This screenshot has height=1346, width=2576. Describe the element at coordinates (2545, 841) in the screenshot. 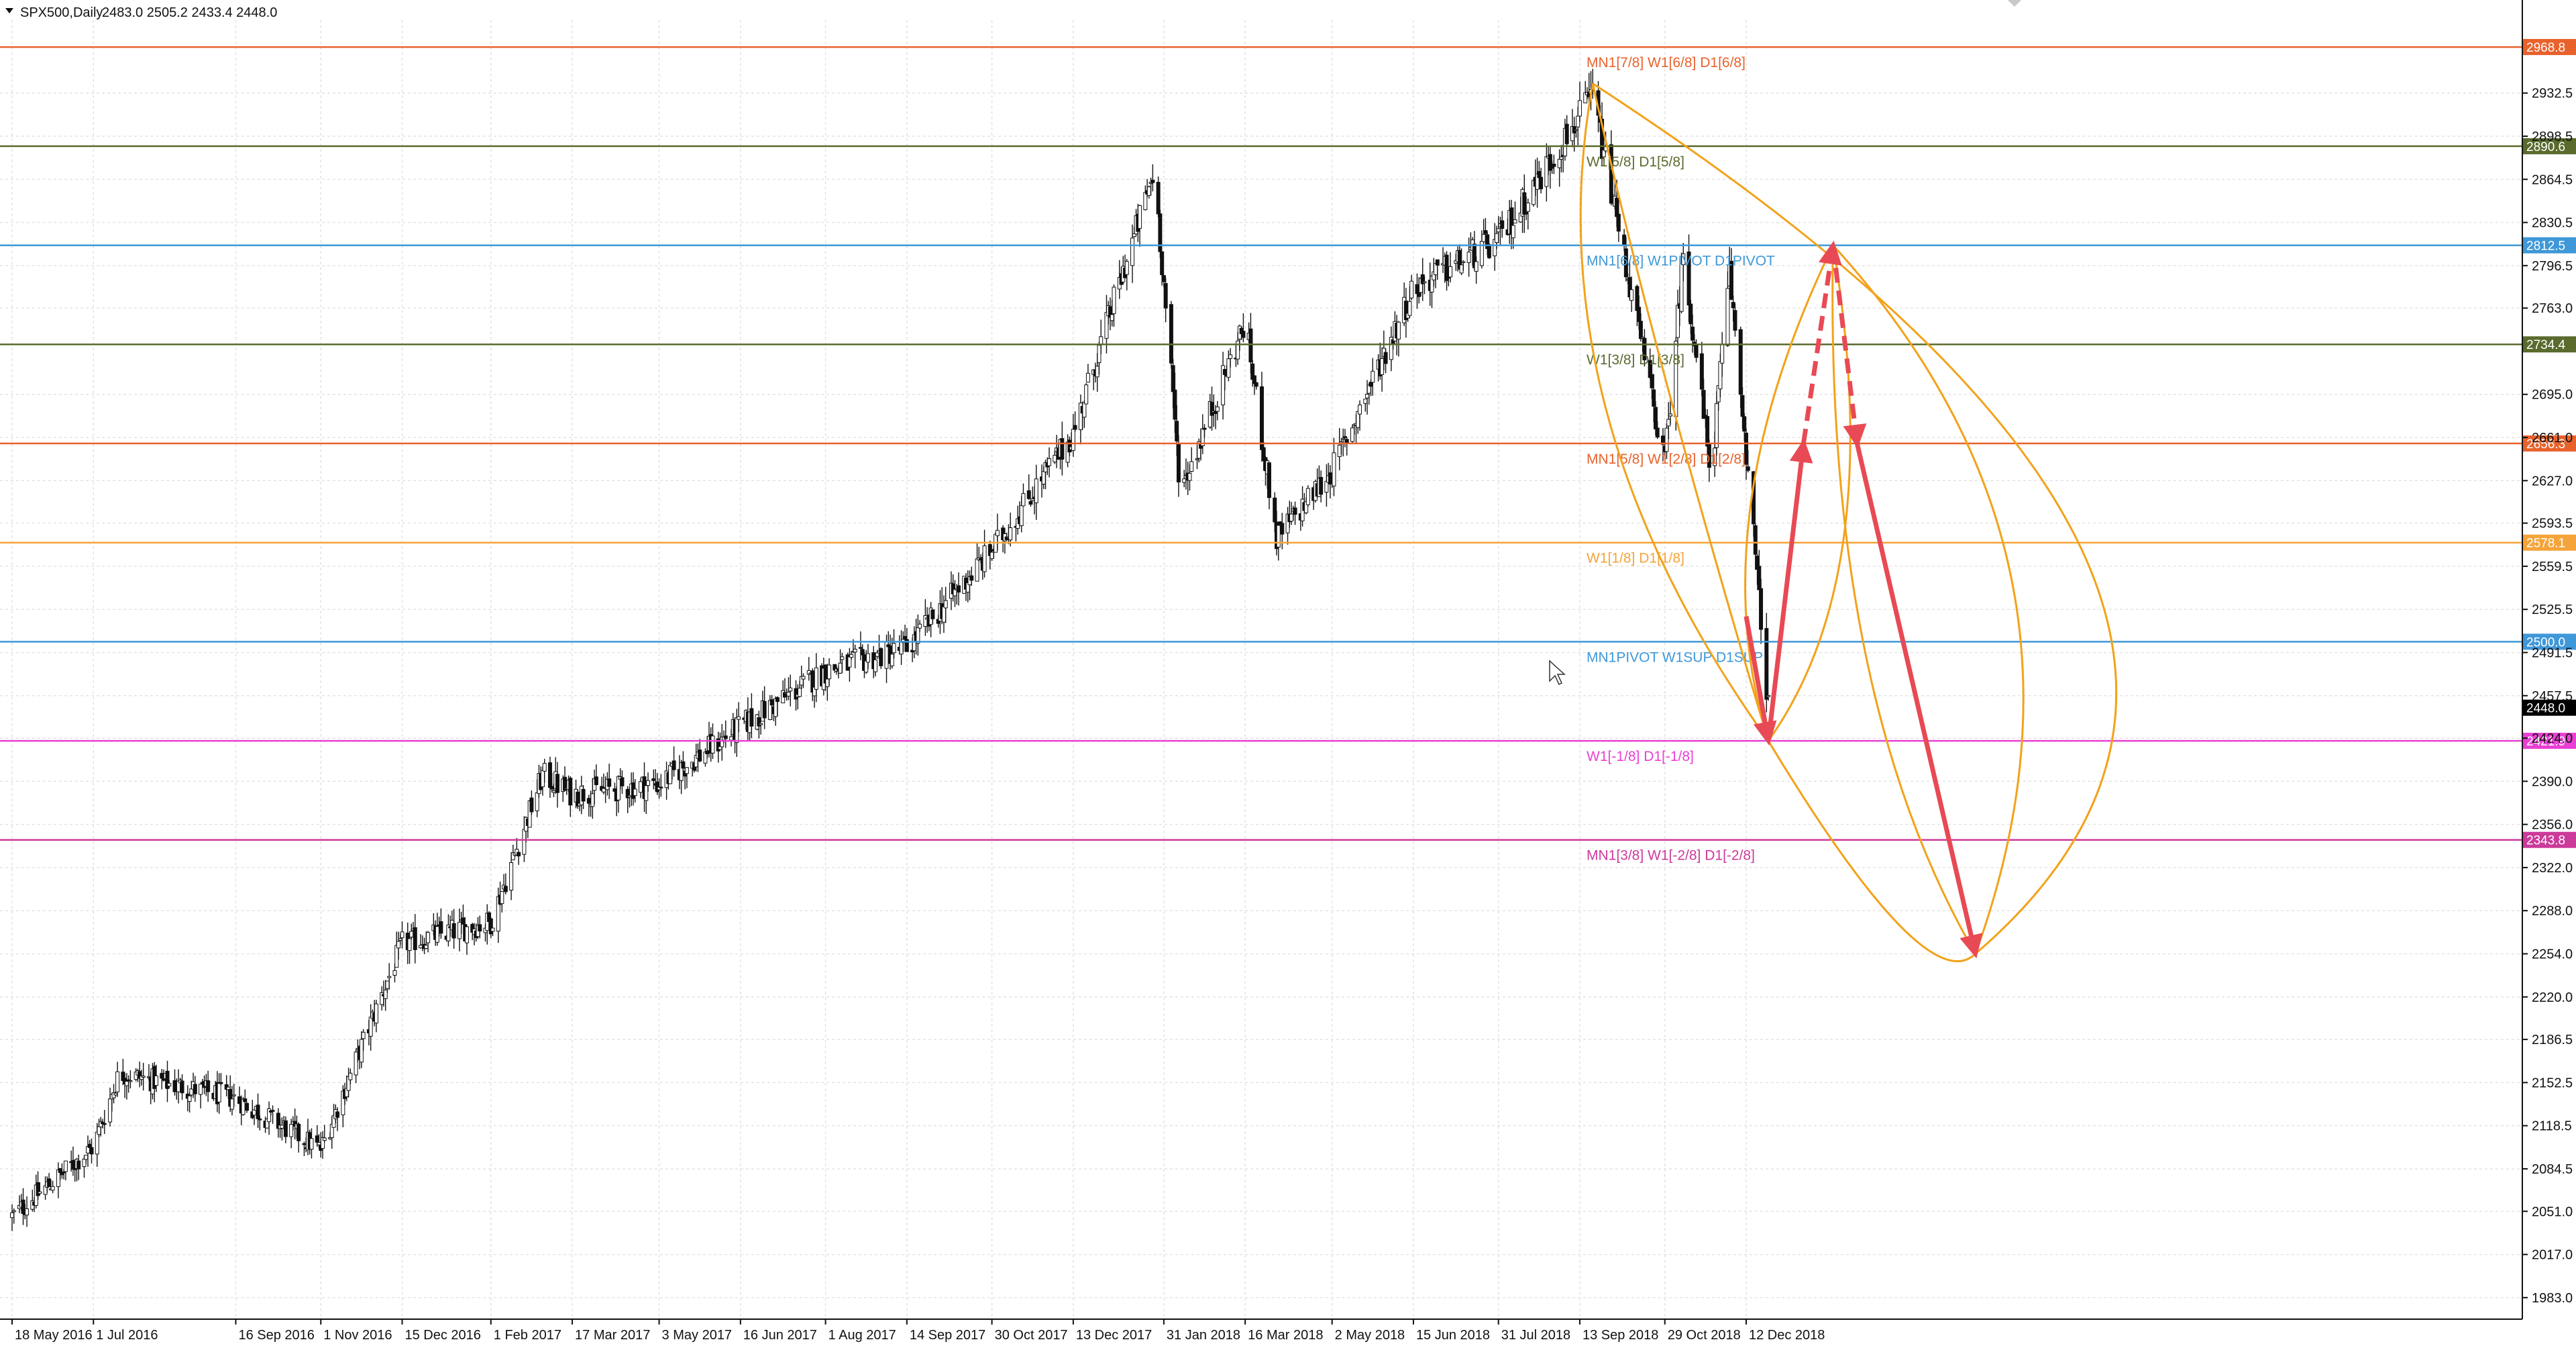

I see `level-badge-text: 2343.8` at that location.